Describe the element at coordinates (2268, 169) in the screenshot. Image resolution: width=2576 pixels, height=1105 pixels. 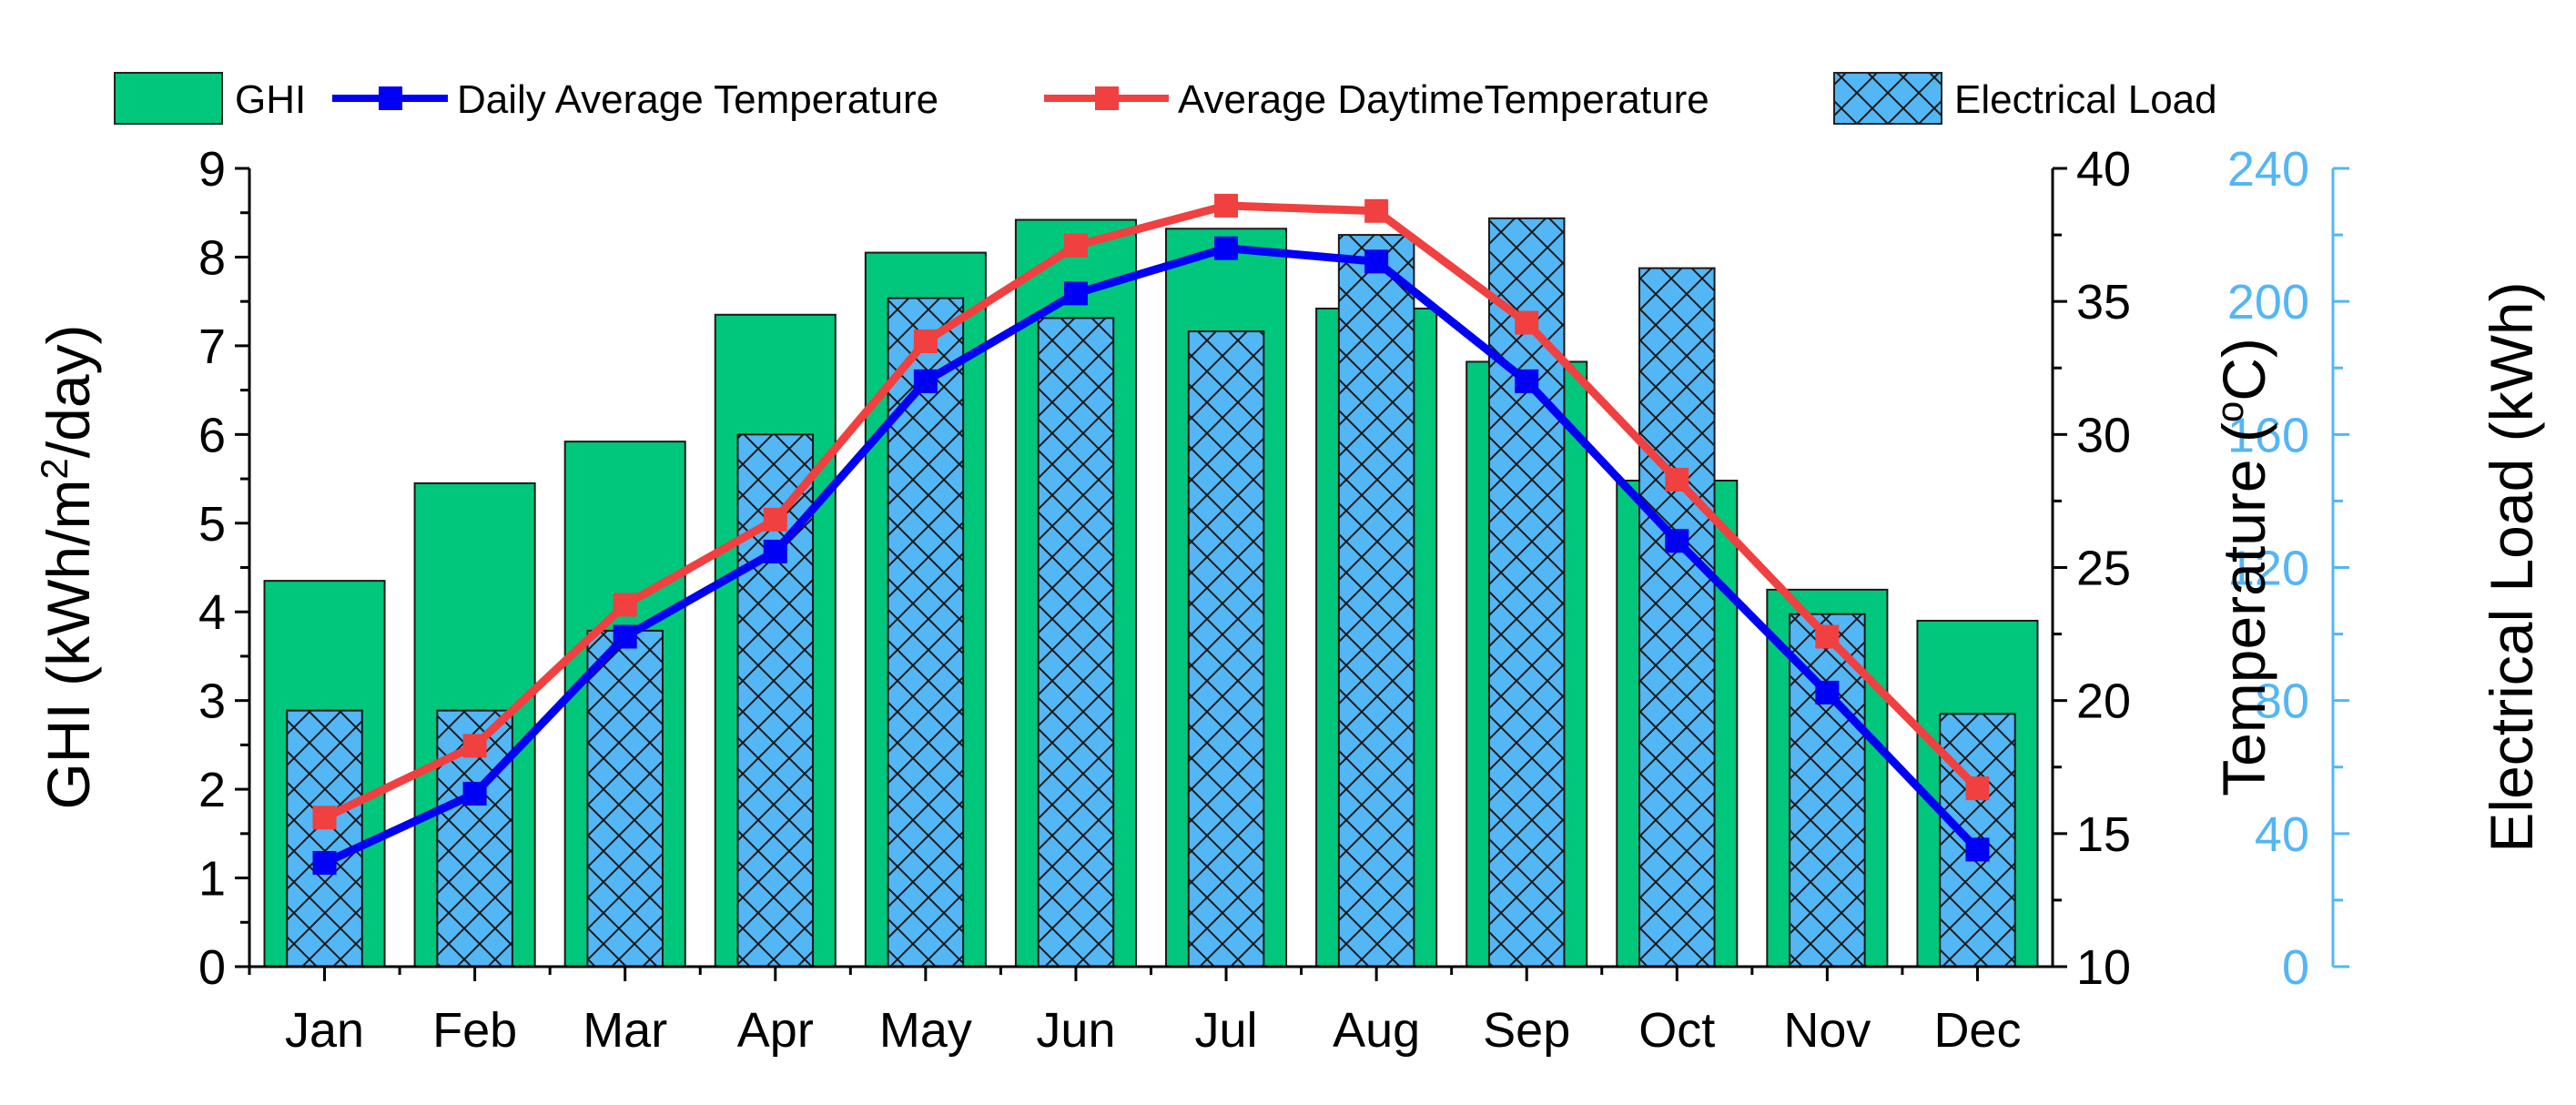
I see `right-outer-tick-label: 240` at that location.